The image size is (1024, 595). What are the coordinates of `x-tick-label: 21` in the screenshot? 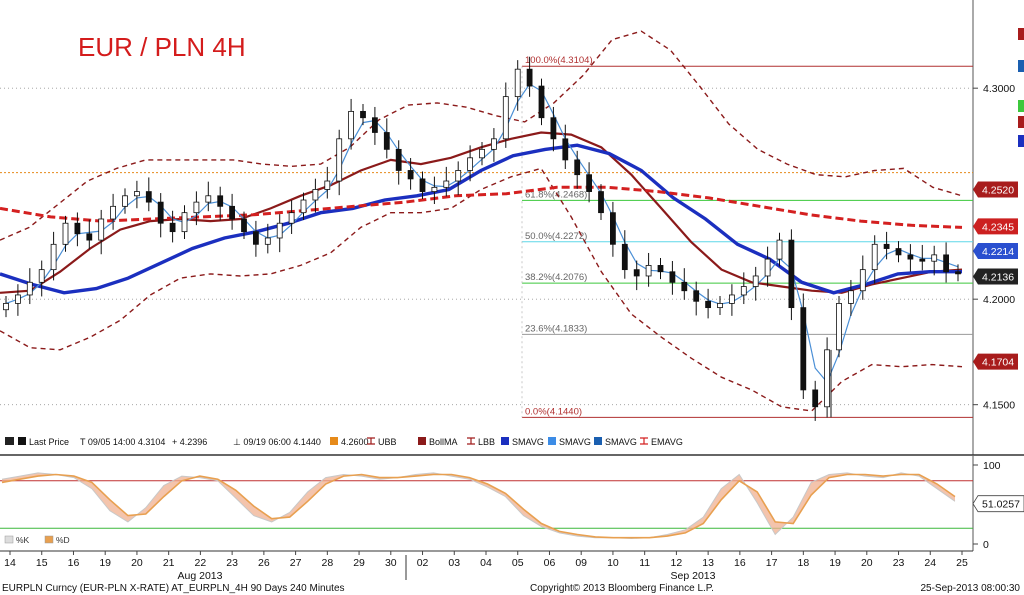 It's located at (169, 563).